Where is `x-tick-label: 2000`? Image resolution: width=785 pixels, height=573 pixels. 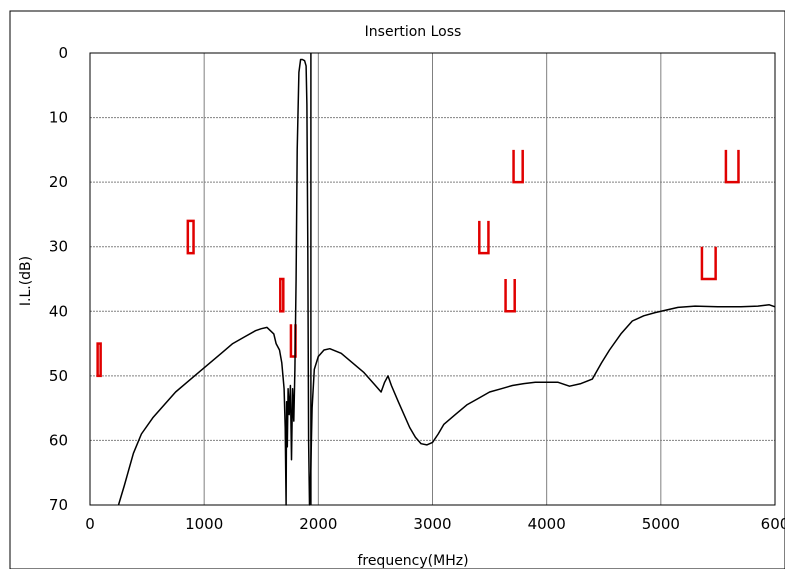
x-tick-label: 2000 is located at coordinates (318, 524).